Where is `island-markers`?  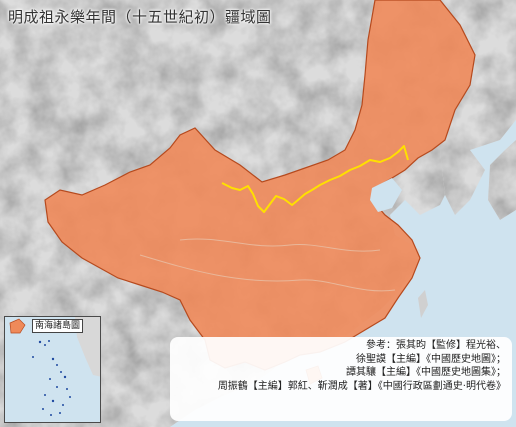 island-markers is located at coordinates (51, 378).